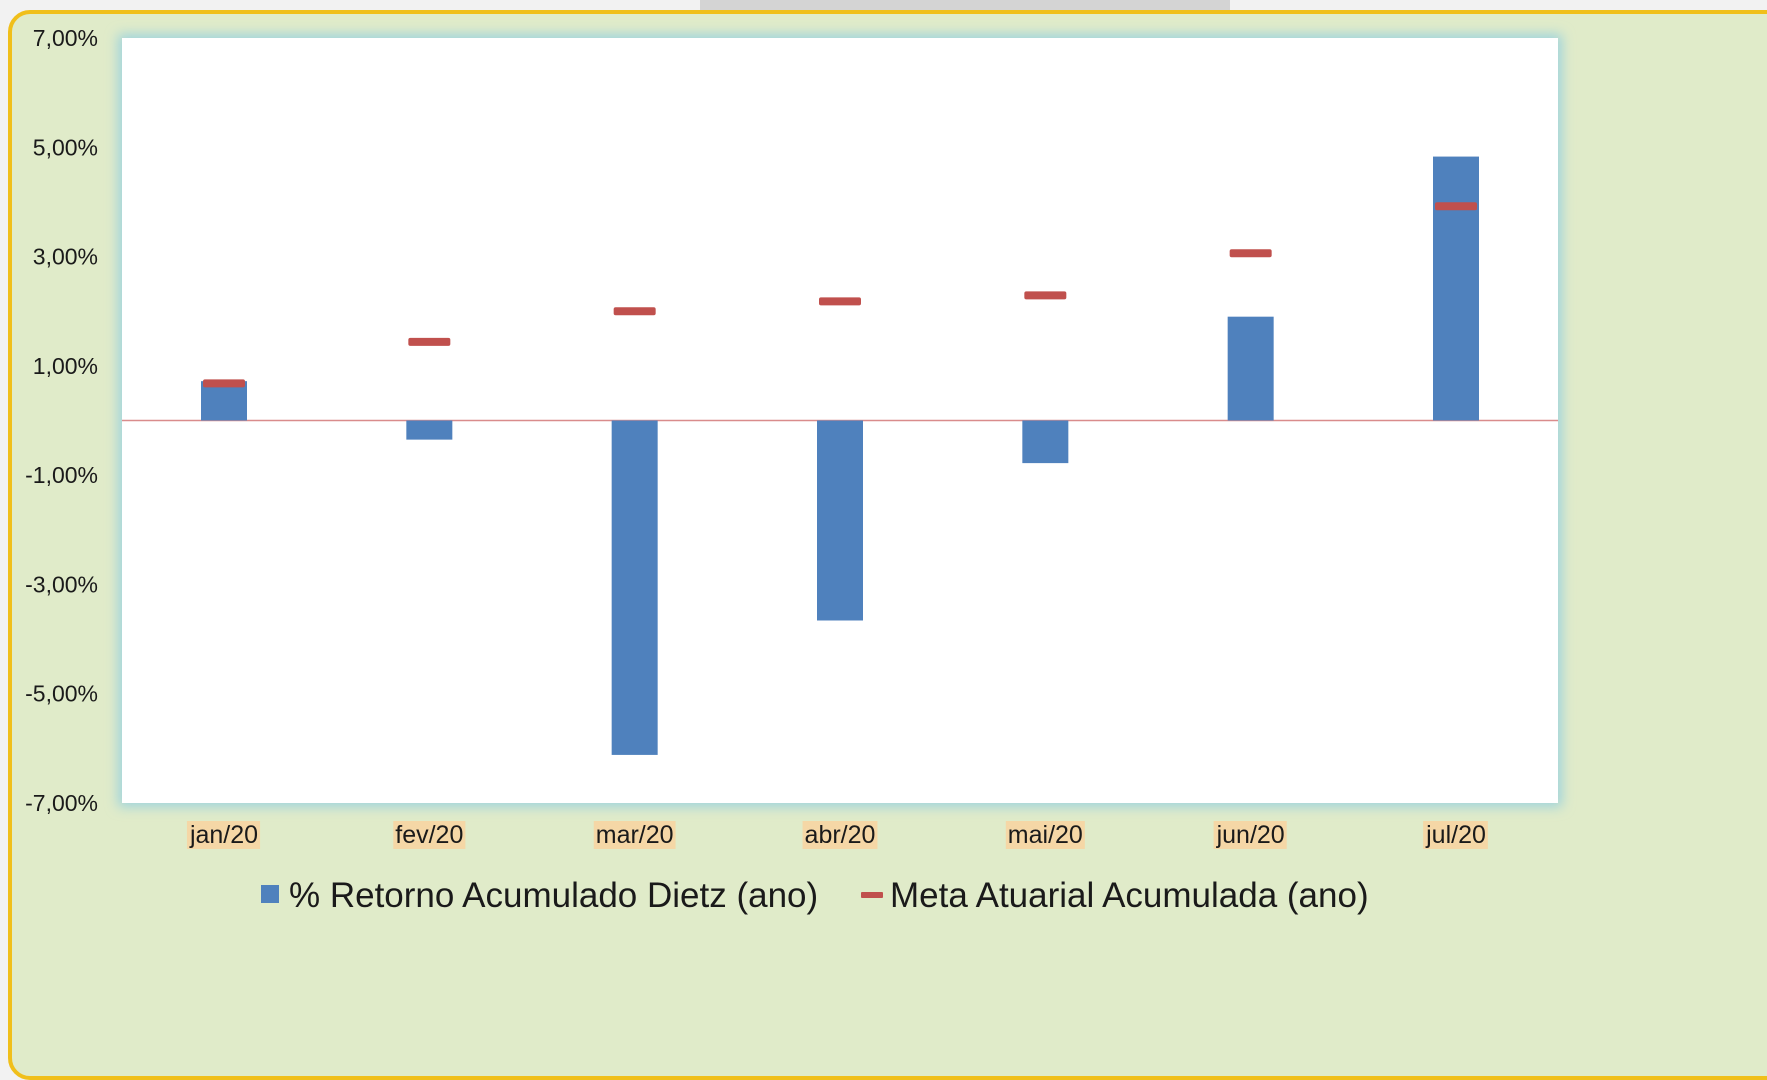 The width and height of the screenshot is (1767, 1080). I want to click on svg-text: mai/20, so click(1045, 835).